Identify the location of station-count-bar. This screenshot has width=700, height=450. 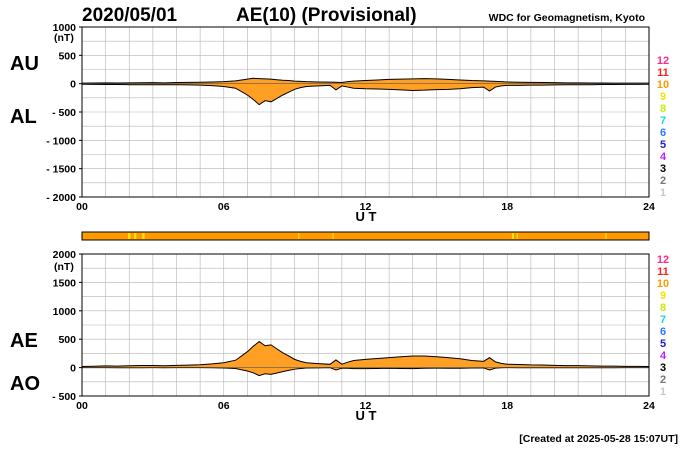
(365, 236).